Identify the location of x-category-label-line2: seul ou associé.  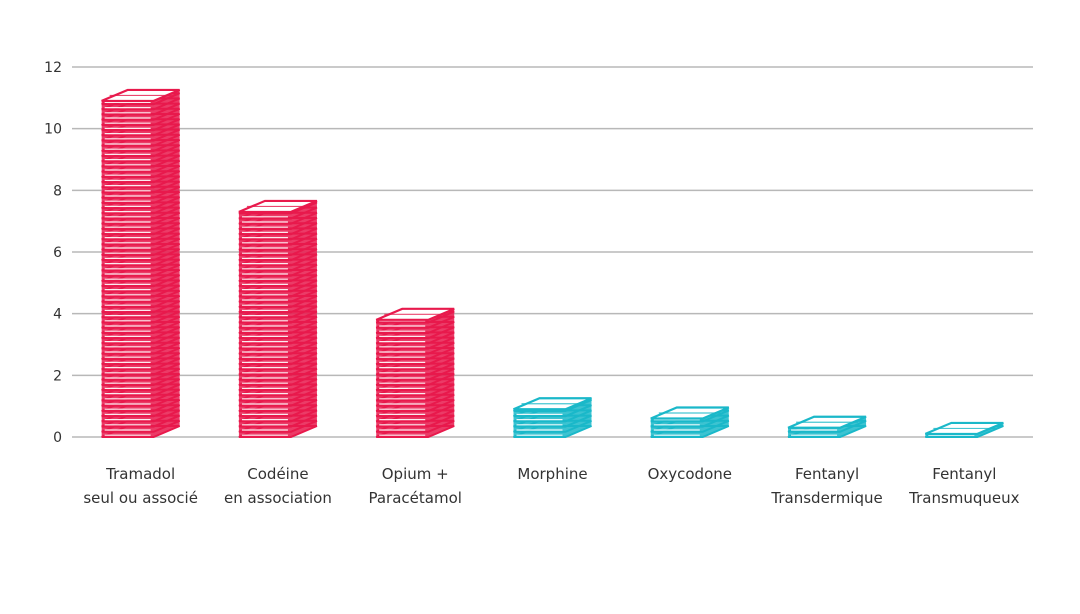
(140, 498).